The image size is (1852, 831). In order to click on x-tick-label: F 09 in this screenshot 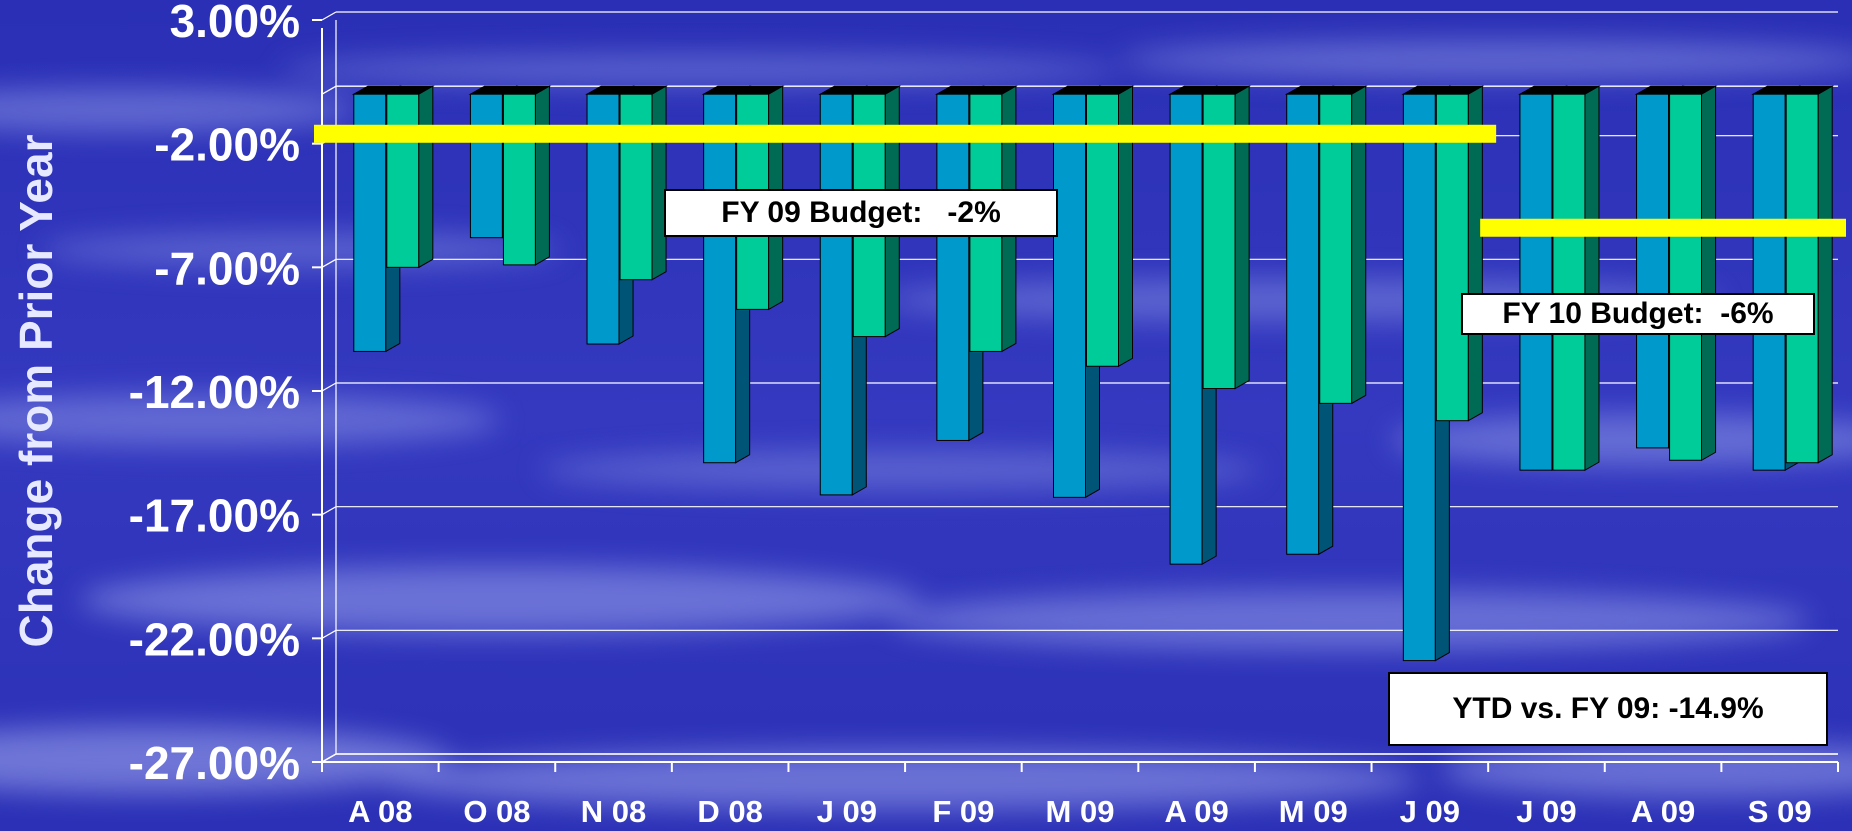, I will do `click(963, 811)`.